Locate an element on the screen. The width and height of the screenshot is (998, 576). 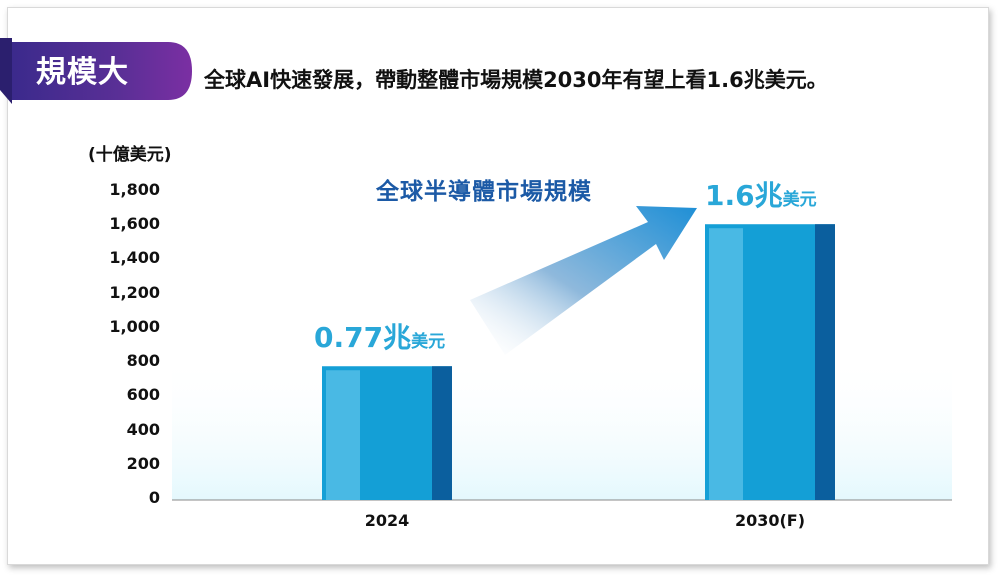
y-tick-label: 1,200 is located at coordinates (134, 292).